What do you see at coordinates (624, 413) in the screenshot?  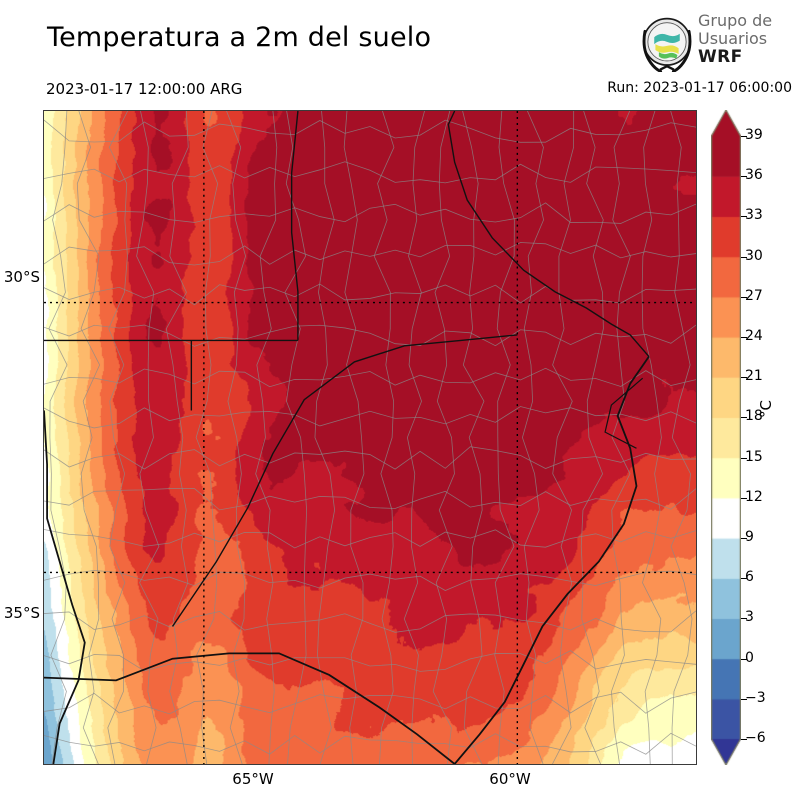 I see `river-uruguay` at bounding box center [624, 413].